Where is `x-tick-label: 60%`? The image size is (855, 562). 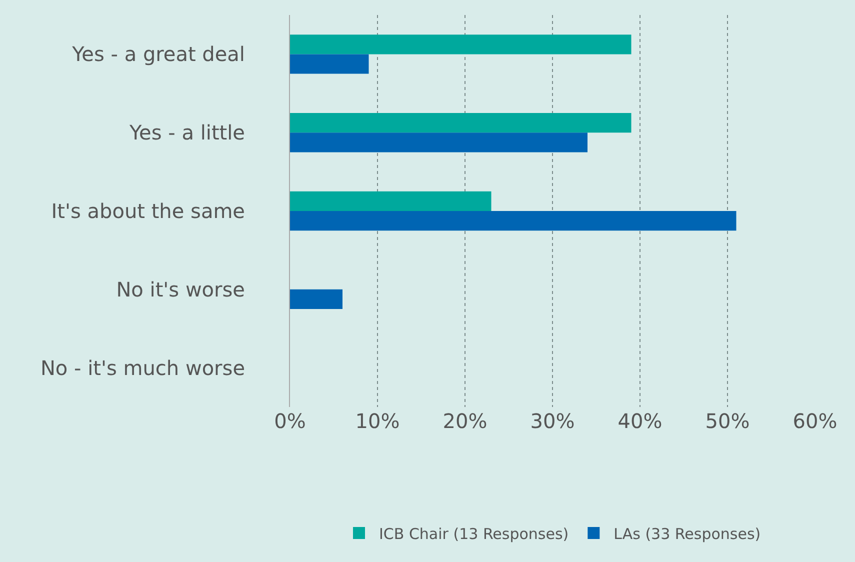 x-tick-label: 60% is located at coordinates (815, 421).